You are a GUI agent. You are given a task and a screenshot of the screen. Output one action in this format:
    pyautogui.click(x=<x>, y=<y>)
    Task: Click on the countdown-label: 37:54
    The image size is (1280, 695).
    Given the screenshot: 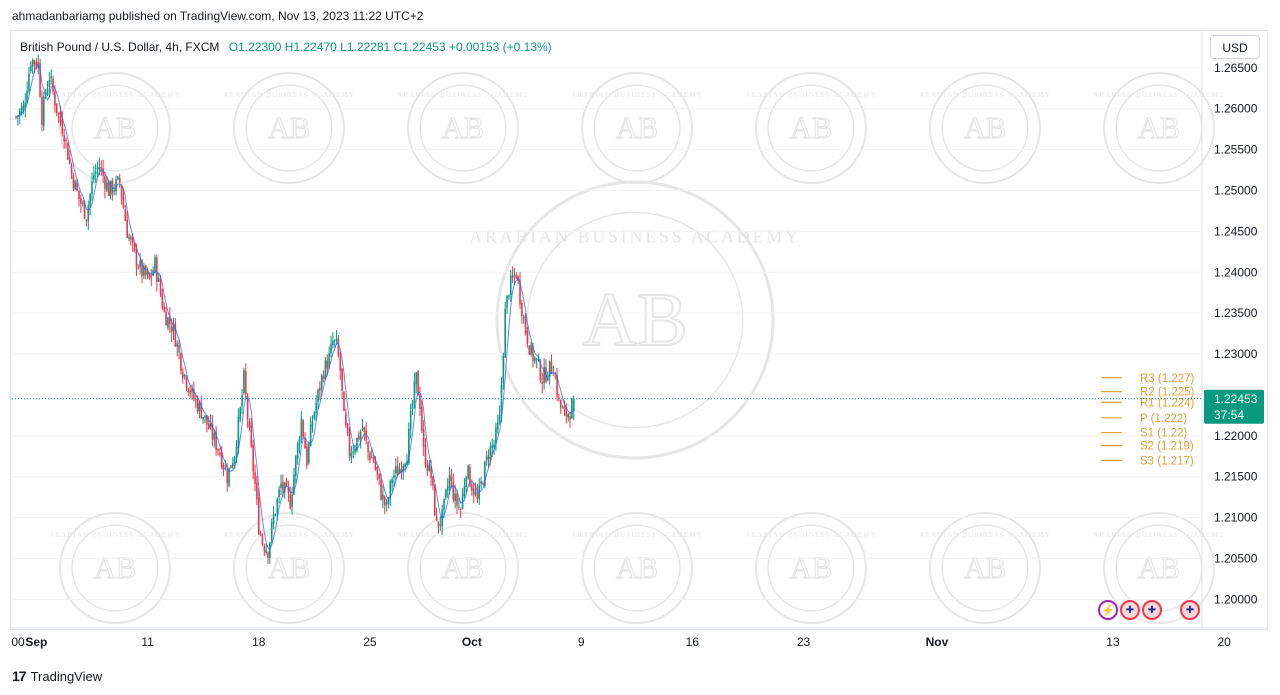 What is the action you would take?
    pyautogui.click(x=1229, y=415)
    